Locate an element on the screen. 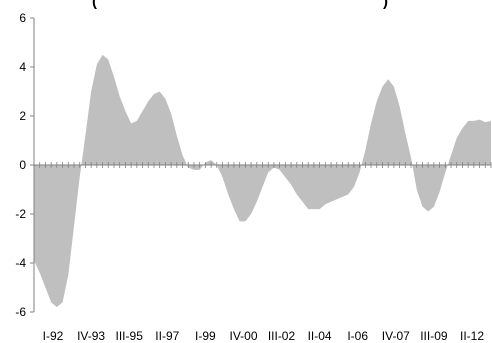 The height and width of the screenshot is (343, 492). x-tick-label: IV-00 is located at coordinates (243, 336).